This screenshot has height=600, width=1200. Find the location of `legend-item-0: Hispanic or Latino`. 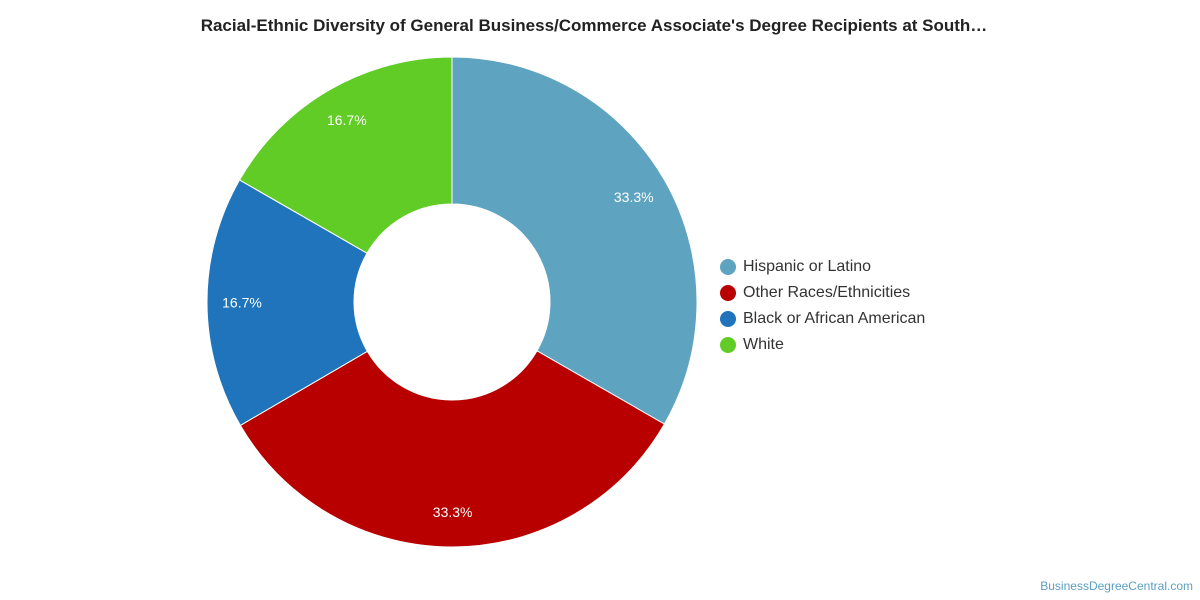

legend-item-0: Hispanic or Latino is located at coordinates (822, 267).